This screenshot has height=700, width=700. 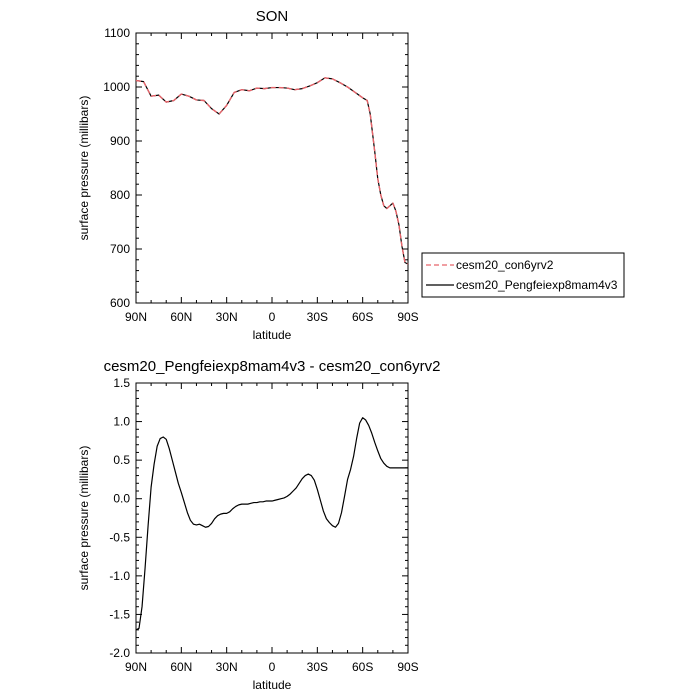 I want to click on y-tick-label: -2.0, so click(x=119, y=653).